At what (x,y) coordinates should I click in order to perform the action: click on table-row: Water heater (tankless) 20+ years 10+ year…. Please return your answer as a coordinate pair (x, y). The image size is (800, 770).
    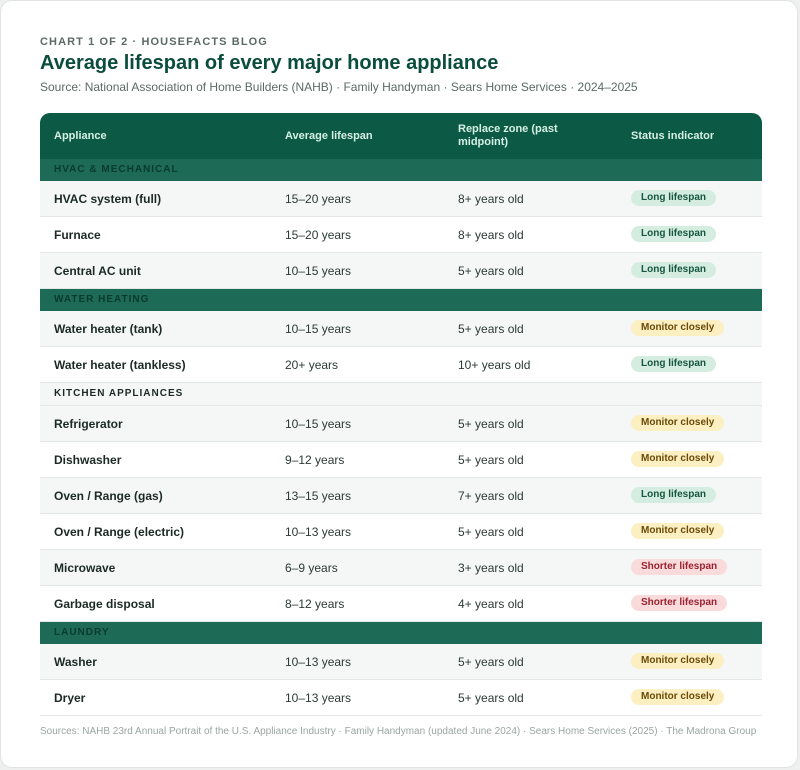
    Looking at the image, I should click on (401, 365).